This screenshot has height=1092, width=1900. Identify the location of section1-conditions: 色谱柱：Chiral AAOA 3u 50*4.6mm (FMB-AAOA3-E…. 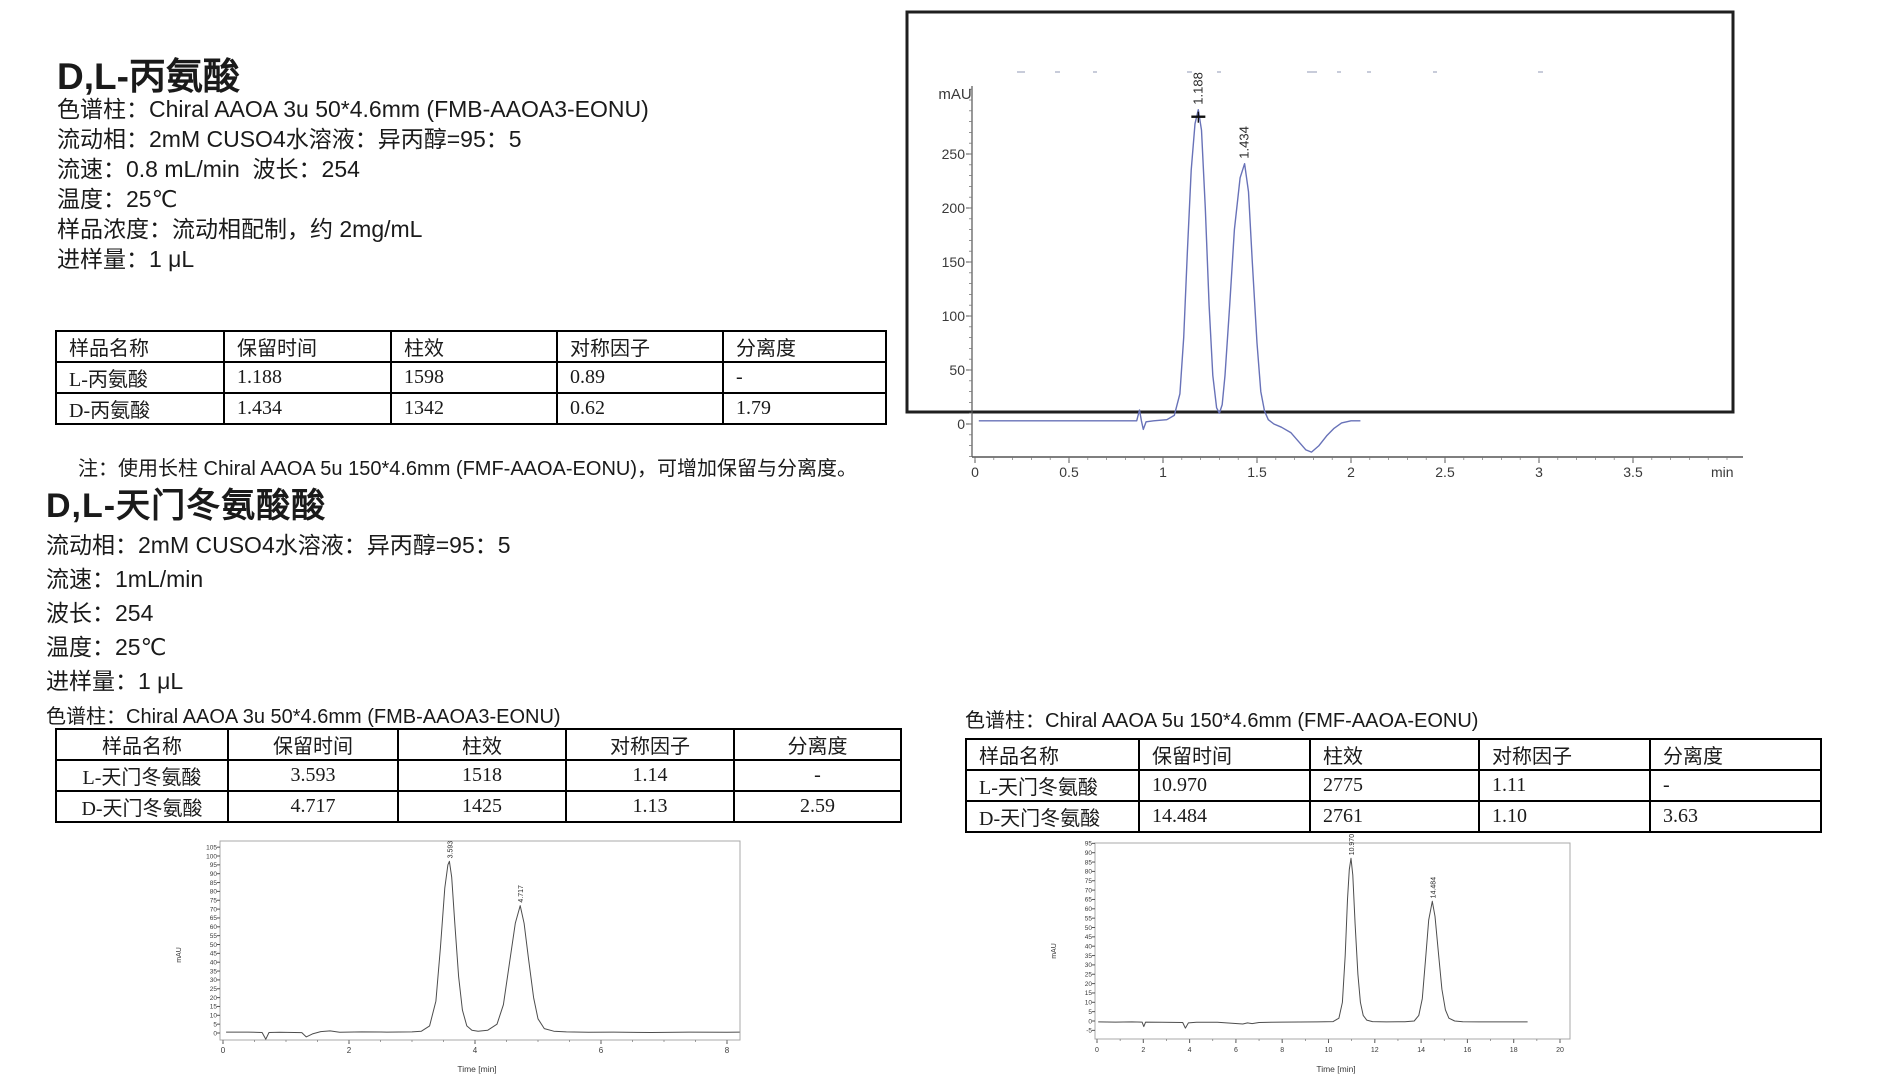
(353, 184).